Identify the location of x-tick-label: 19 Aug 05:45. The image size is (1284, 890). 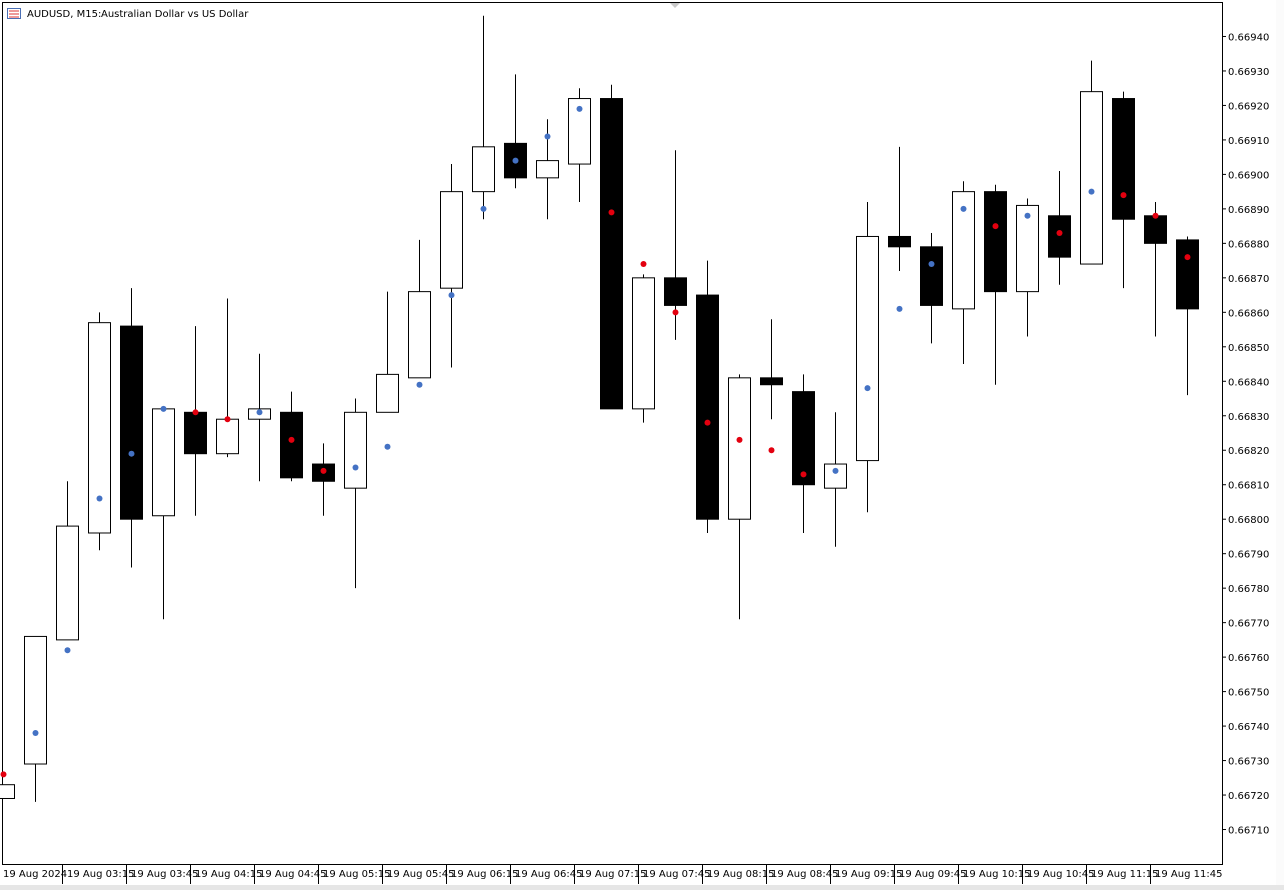
(420, 874).